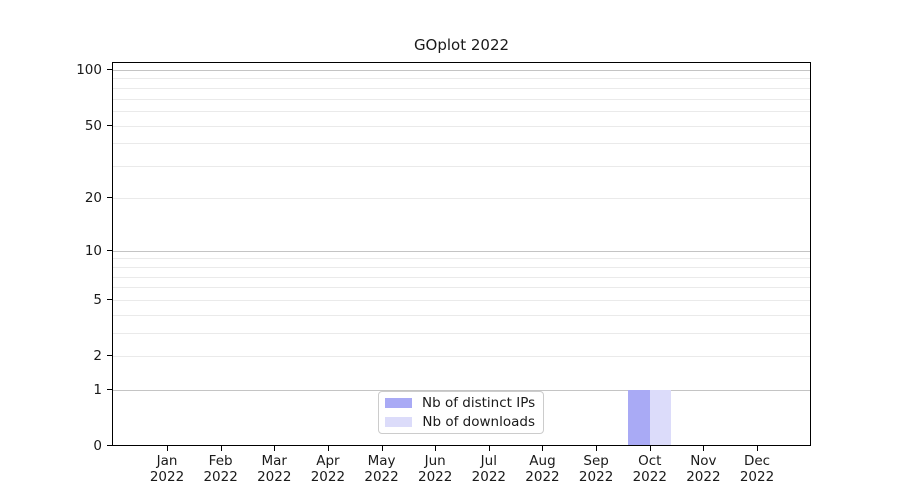  Describe the element at coordinates (328, 461) in the screenshot. I see `x-tick-month: Apr` at that location.